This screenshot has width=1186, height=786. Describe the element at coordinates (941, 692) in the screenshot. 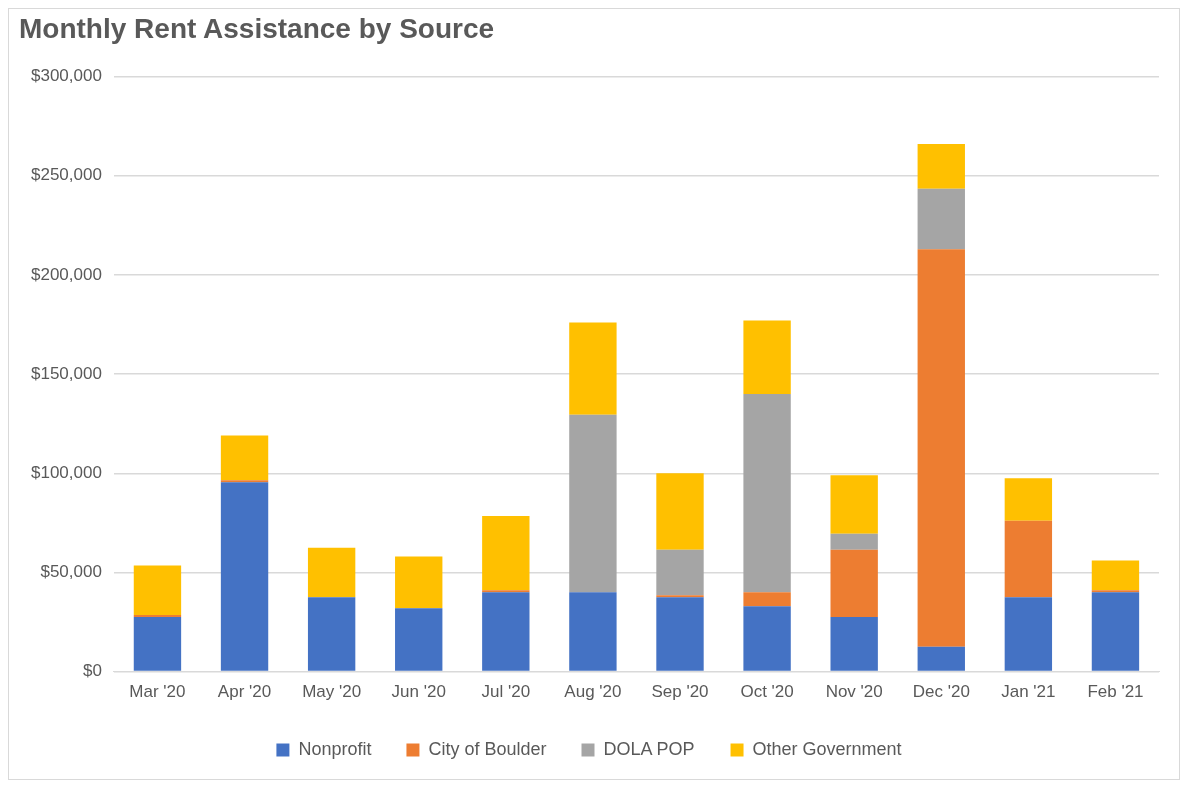

I see `x-tick-label: Dec '20` at that location.